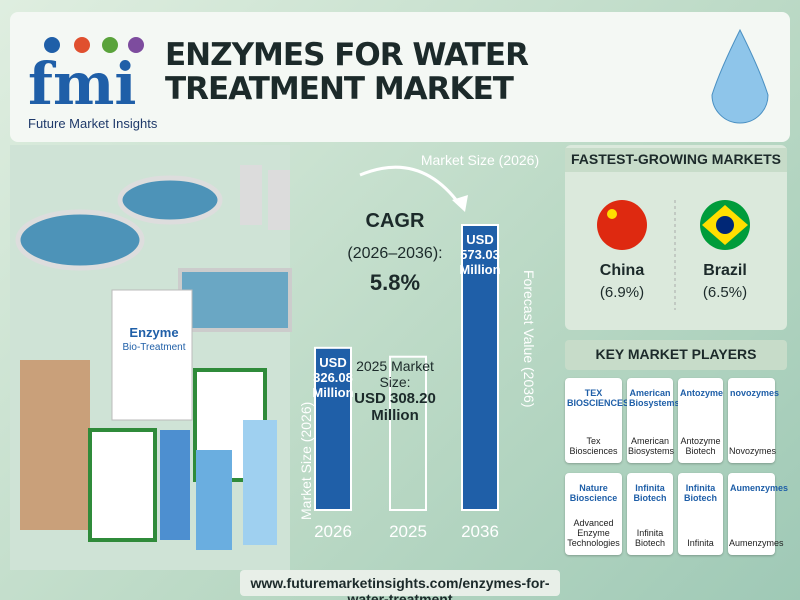  What do you see at coordinates (651, 446) in the screenshot?
I see `player-name: American Biosystems` at bounding box center [651, 446].